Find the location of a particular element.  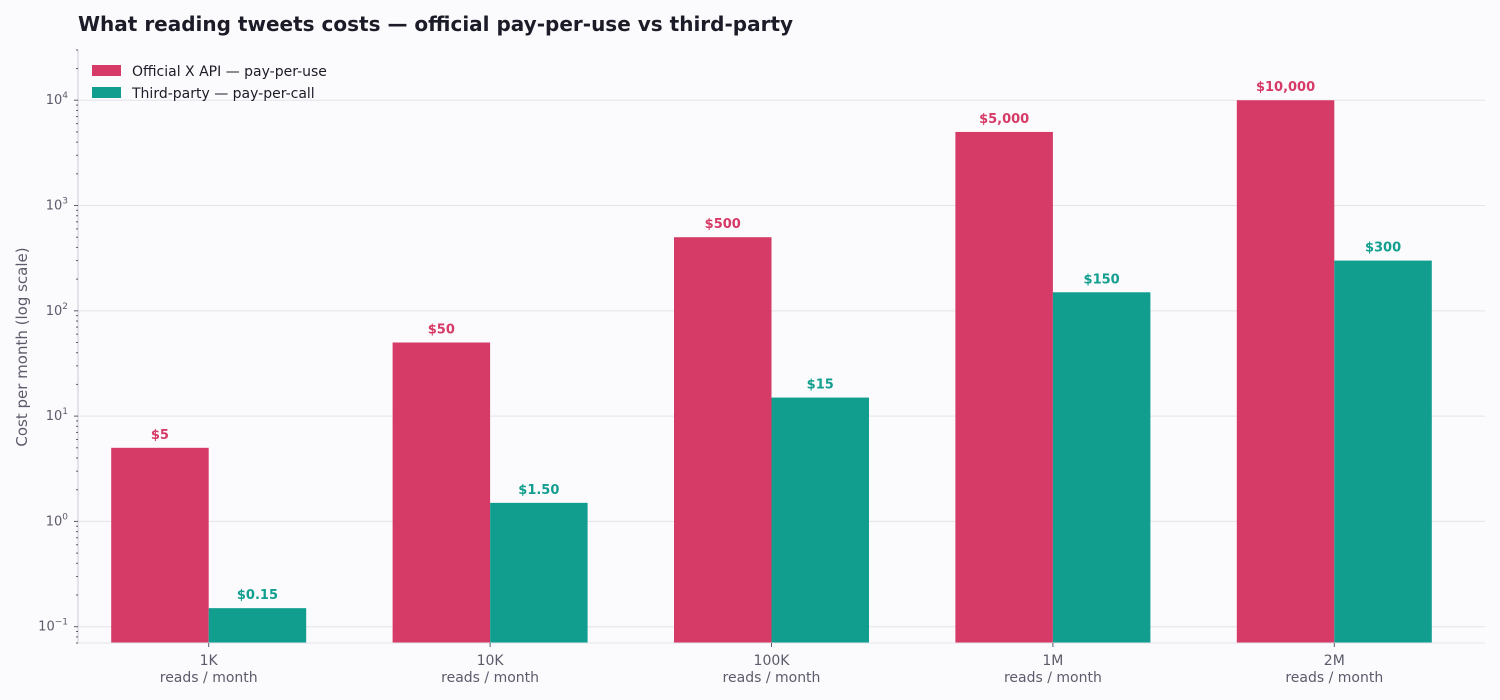

x-tick-label: 1K is located at coordinates (209, 661).